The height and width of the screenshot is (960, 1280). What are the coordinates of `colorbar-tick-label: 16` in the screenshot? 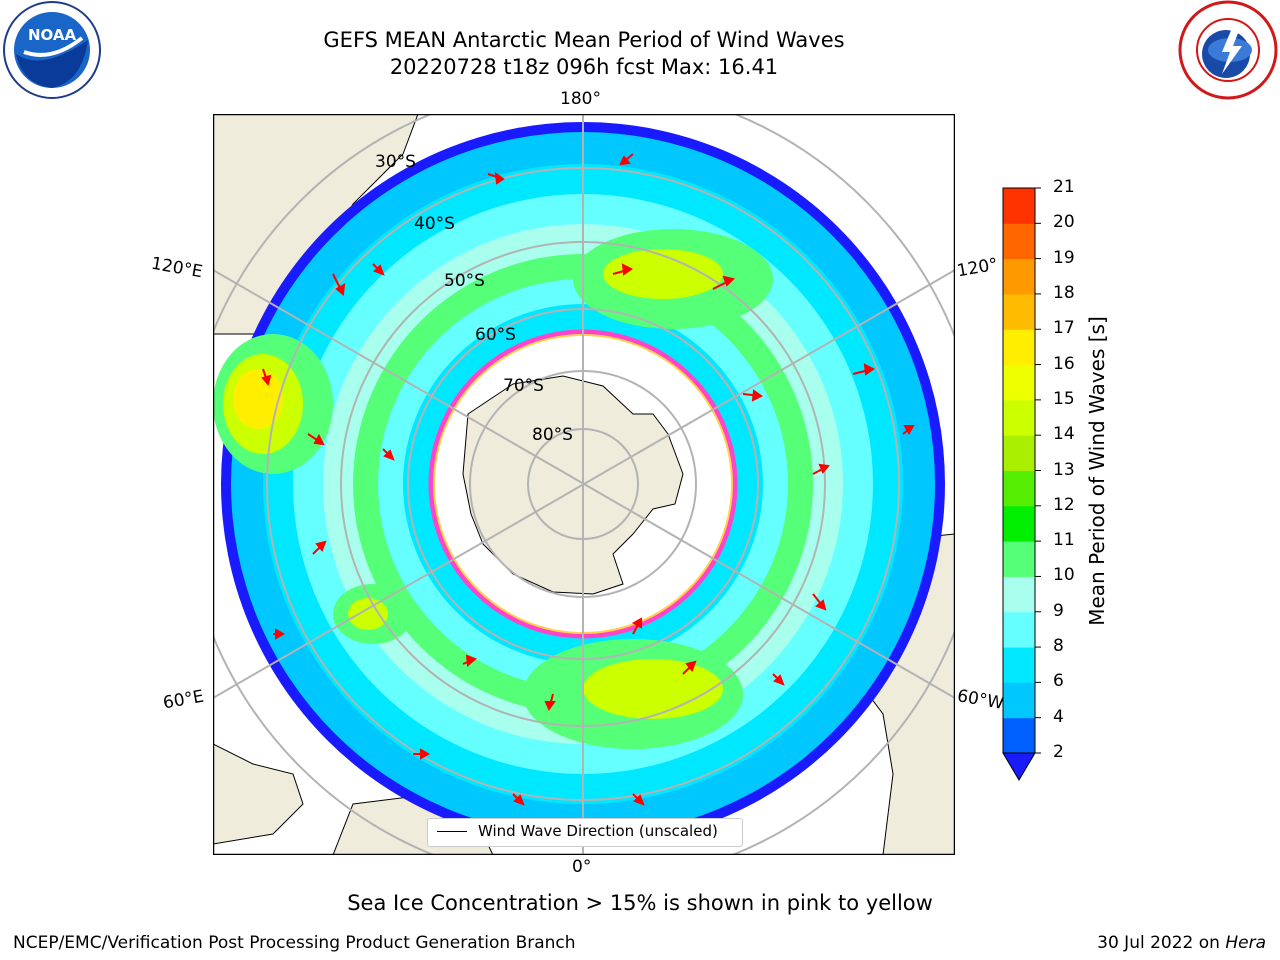 It's located at (1064, 363).